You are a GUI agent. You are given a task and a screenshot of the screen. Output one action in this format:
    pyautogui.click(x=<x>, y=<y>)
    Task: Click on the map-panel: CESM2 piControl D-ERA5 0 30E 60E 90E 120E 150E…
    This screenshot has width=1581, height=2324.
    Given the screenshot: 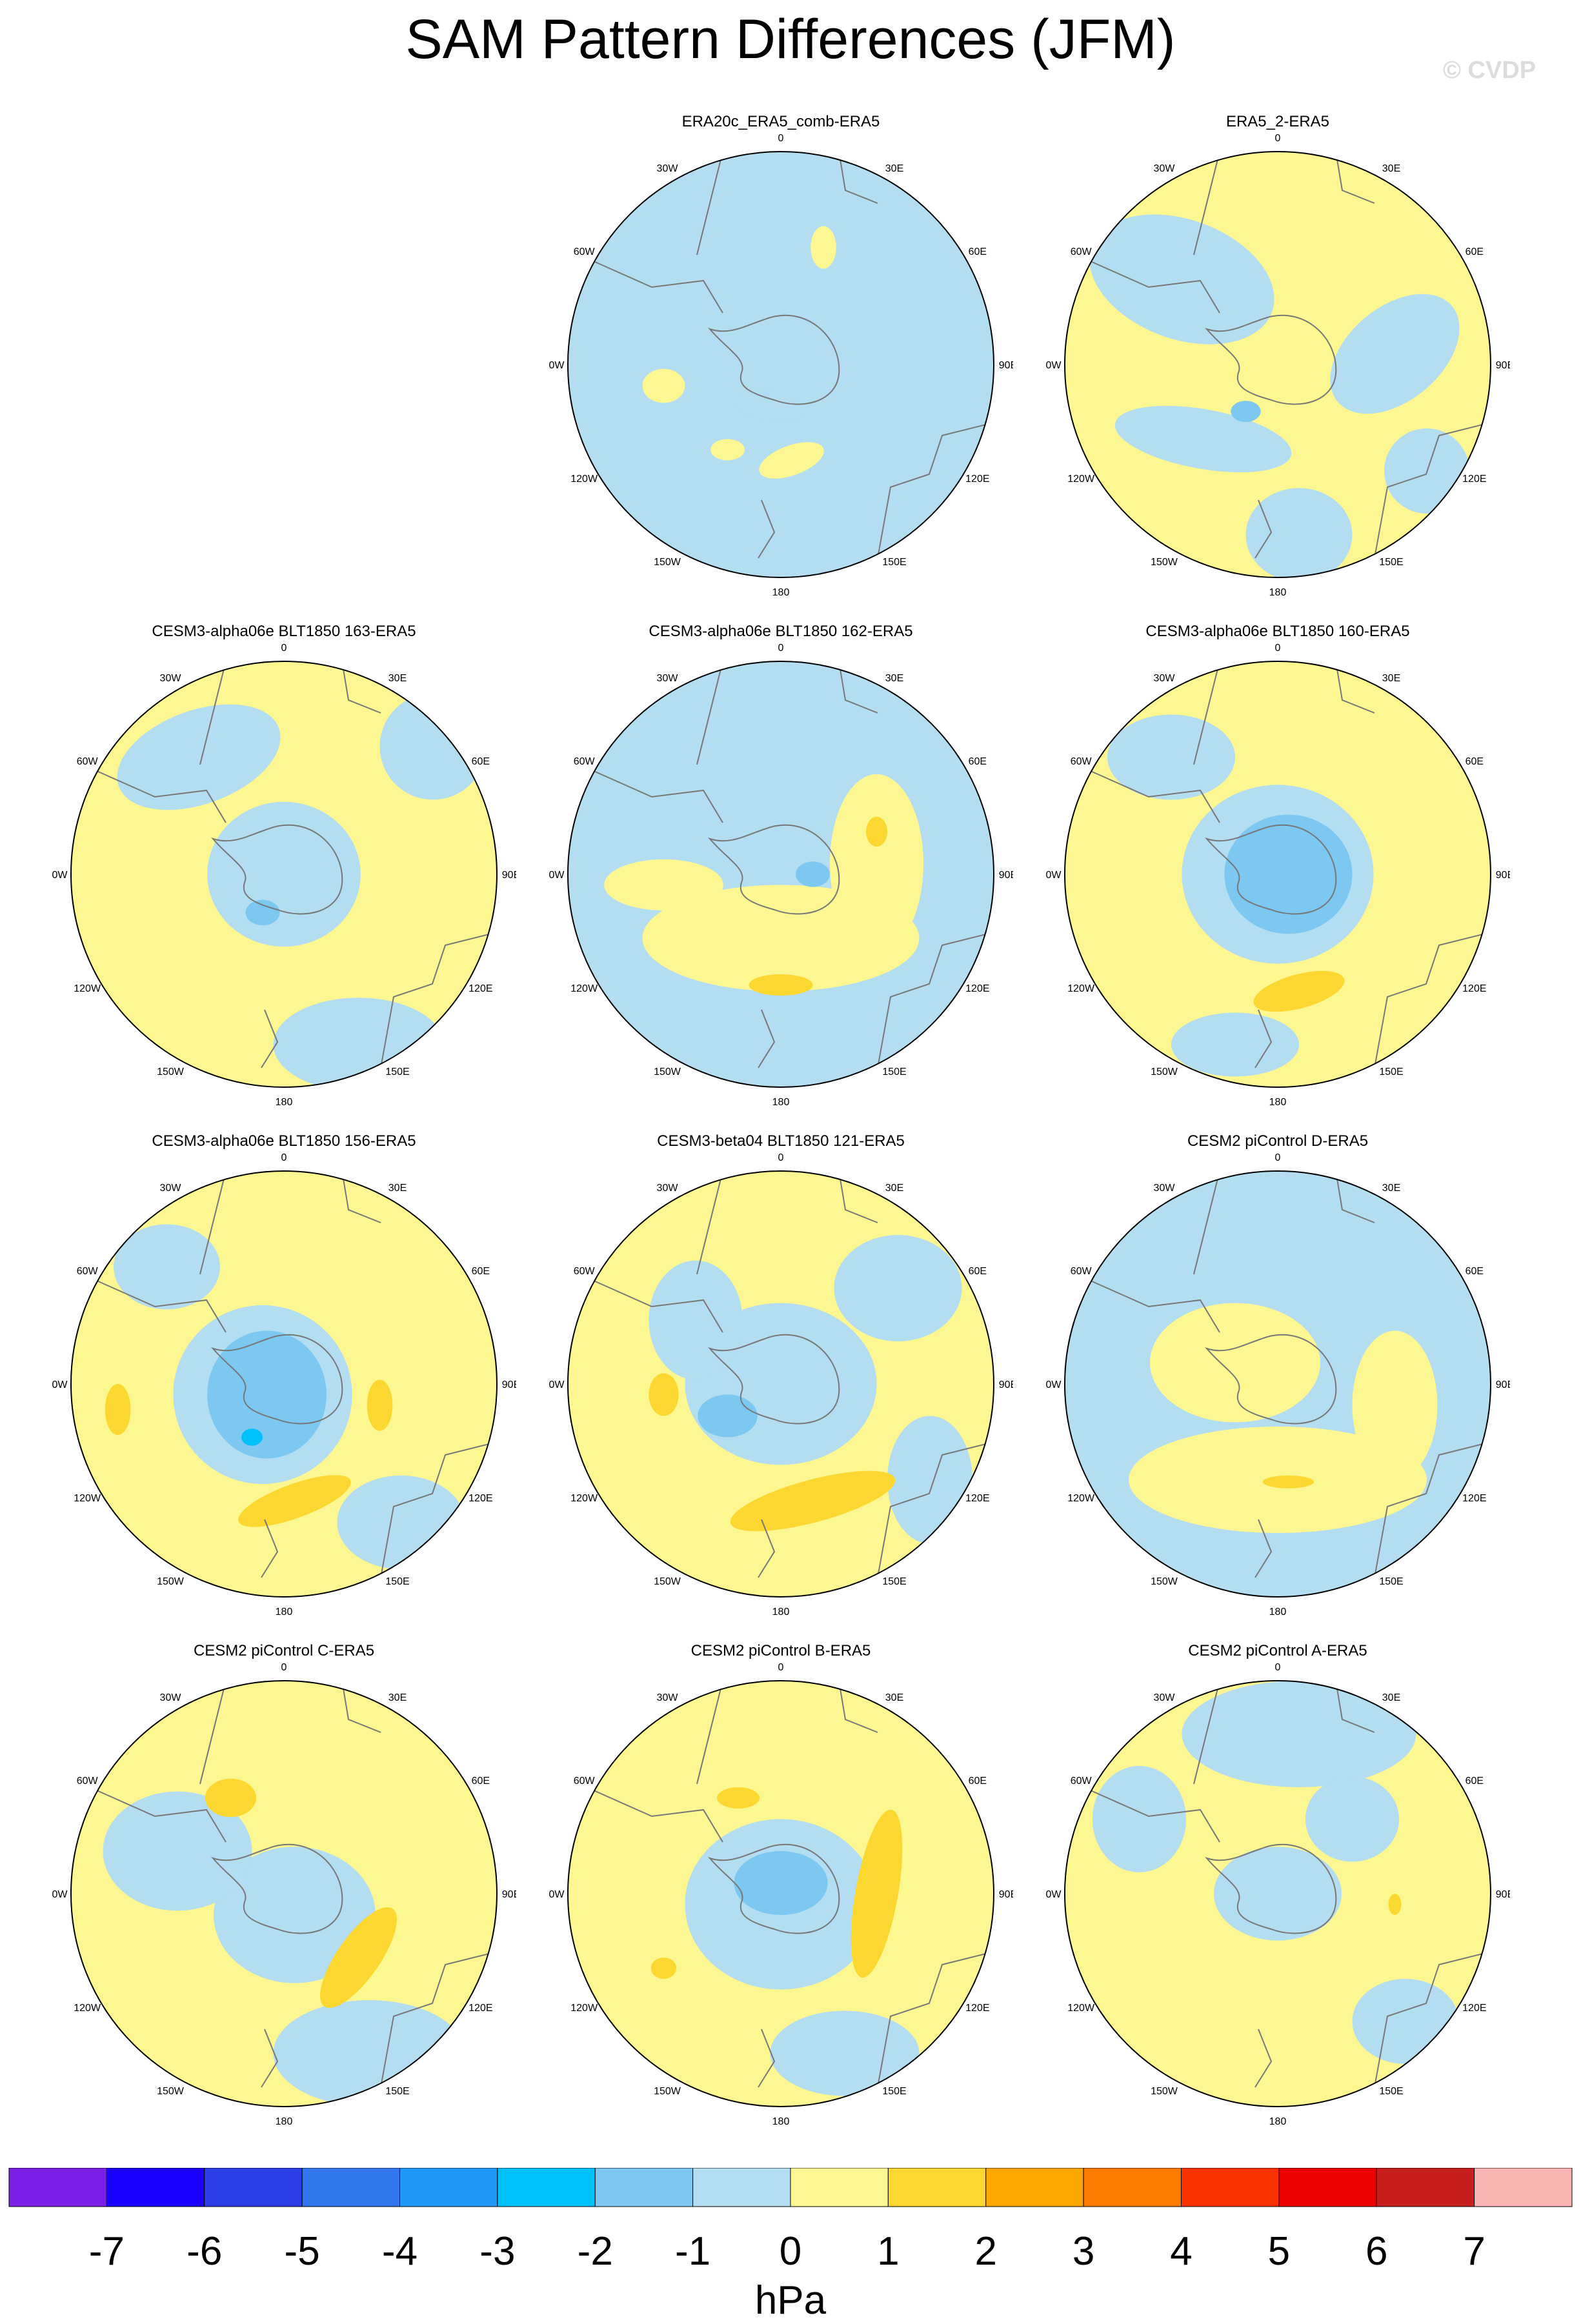 What is the action you would take?
    pyautogui.click(x=1277, y=1374)
    